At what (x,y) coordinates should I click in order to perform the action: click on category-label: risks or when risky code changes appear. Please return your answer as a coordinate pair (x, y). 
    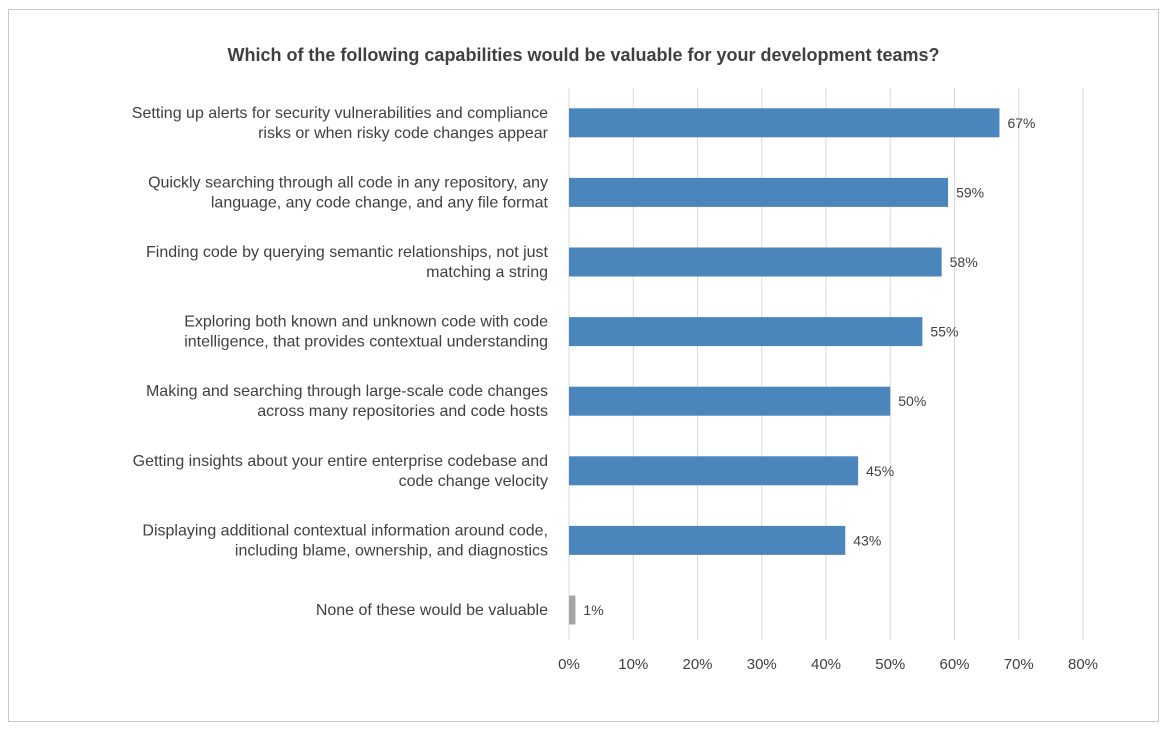
    Looking at the image, I should click on (403, 133).